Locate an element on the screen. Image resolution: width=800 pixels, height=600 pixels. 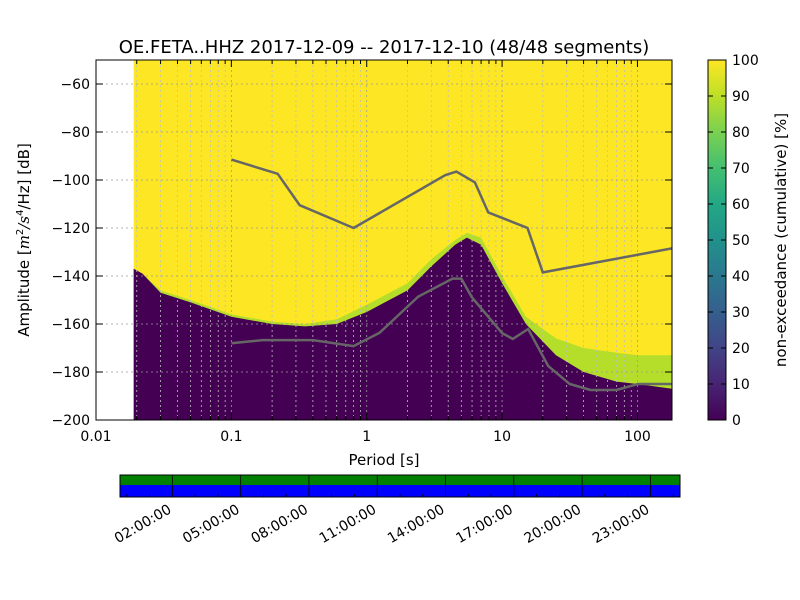
colorbar-tick-label: 80 is located at coordinates (741, 133).